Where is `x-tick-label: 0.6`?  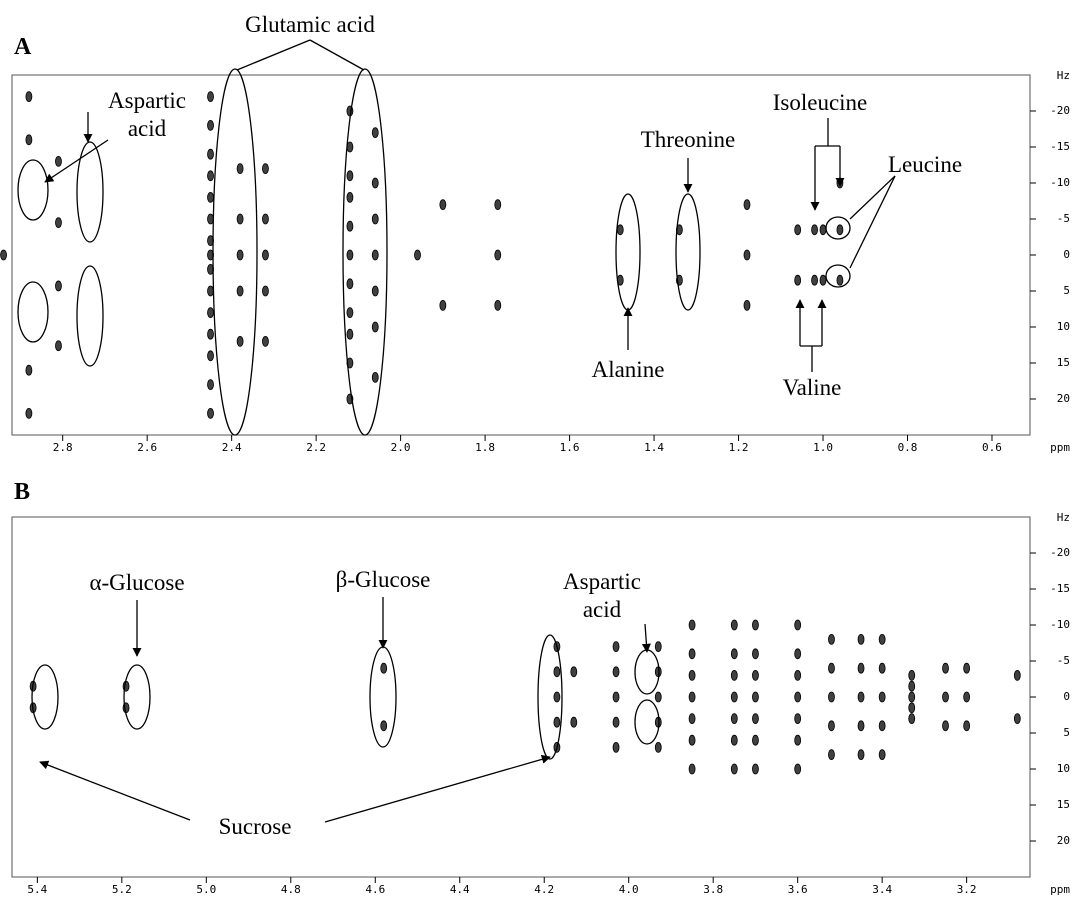 x-tick-label: 0.6 is located at coordinates (992, 447).